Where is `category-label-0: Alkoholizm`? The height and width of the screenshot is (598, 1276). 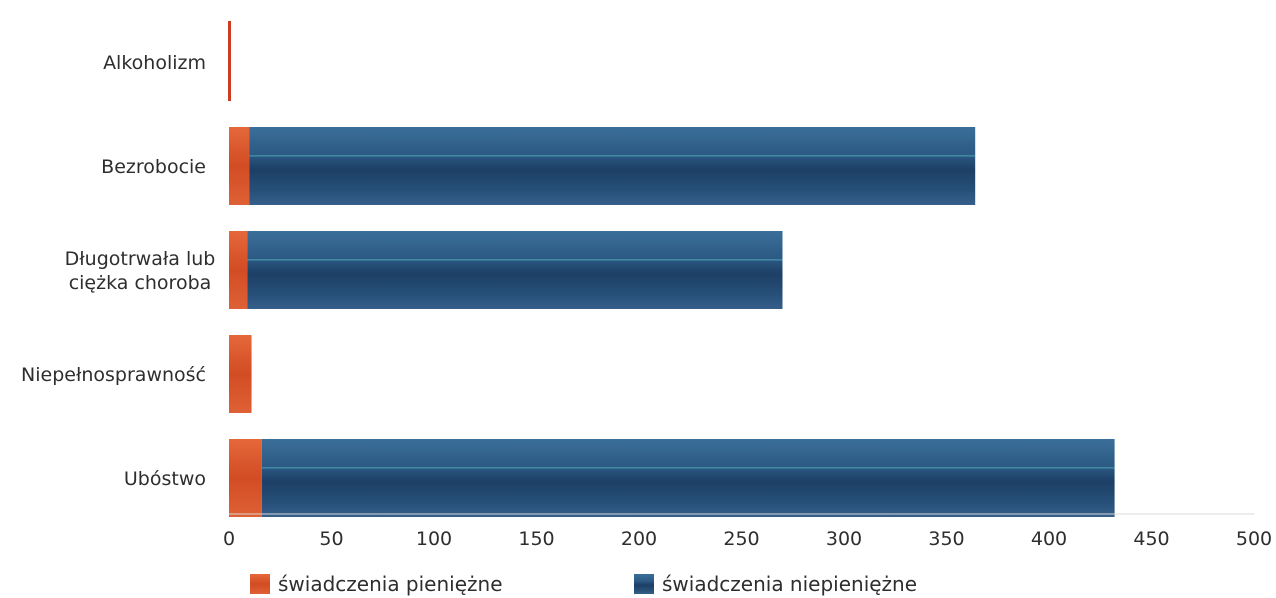 category-label-0: Alkoholizm is located at coordinates (154, 63).